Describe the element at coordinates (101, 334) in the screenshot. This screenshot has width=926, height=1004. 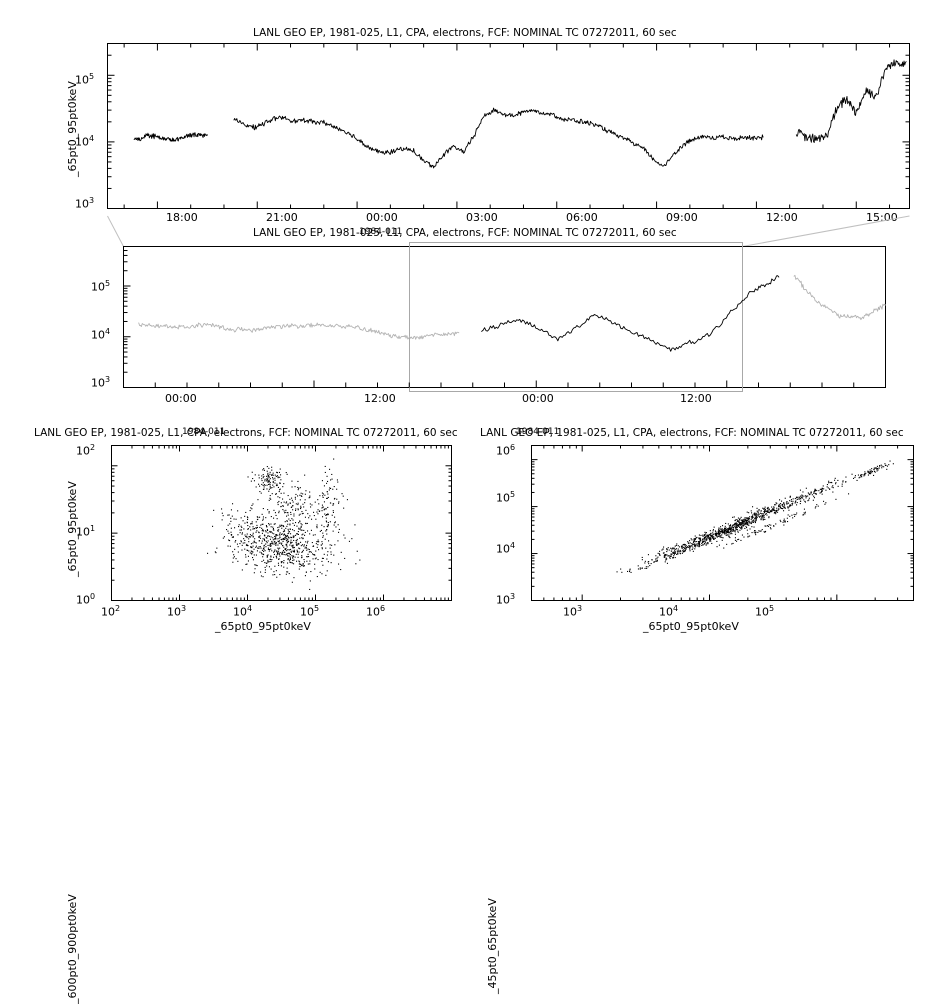
I see `middle-ytick-1e4: 104` at that location.